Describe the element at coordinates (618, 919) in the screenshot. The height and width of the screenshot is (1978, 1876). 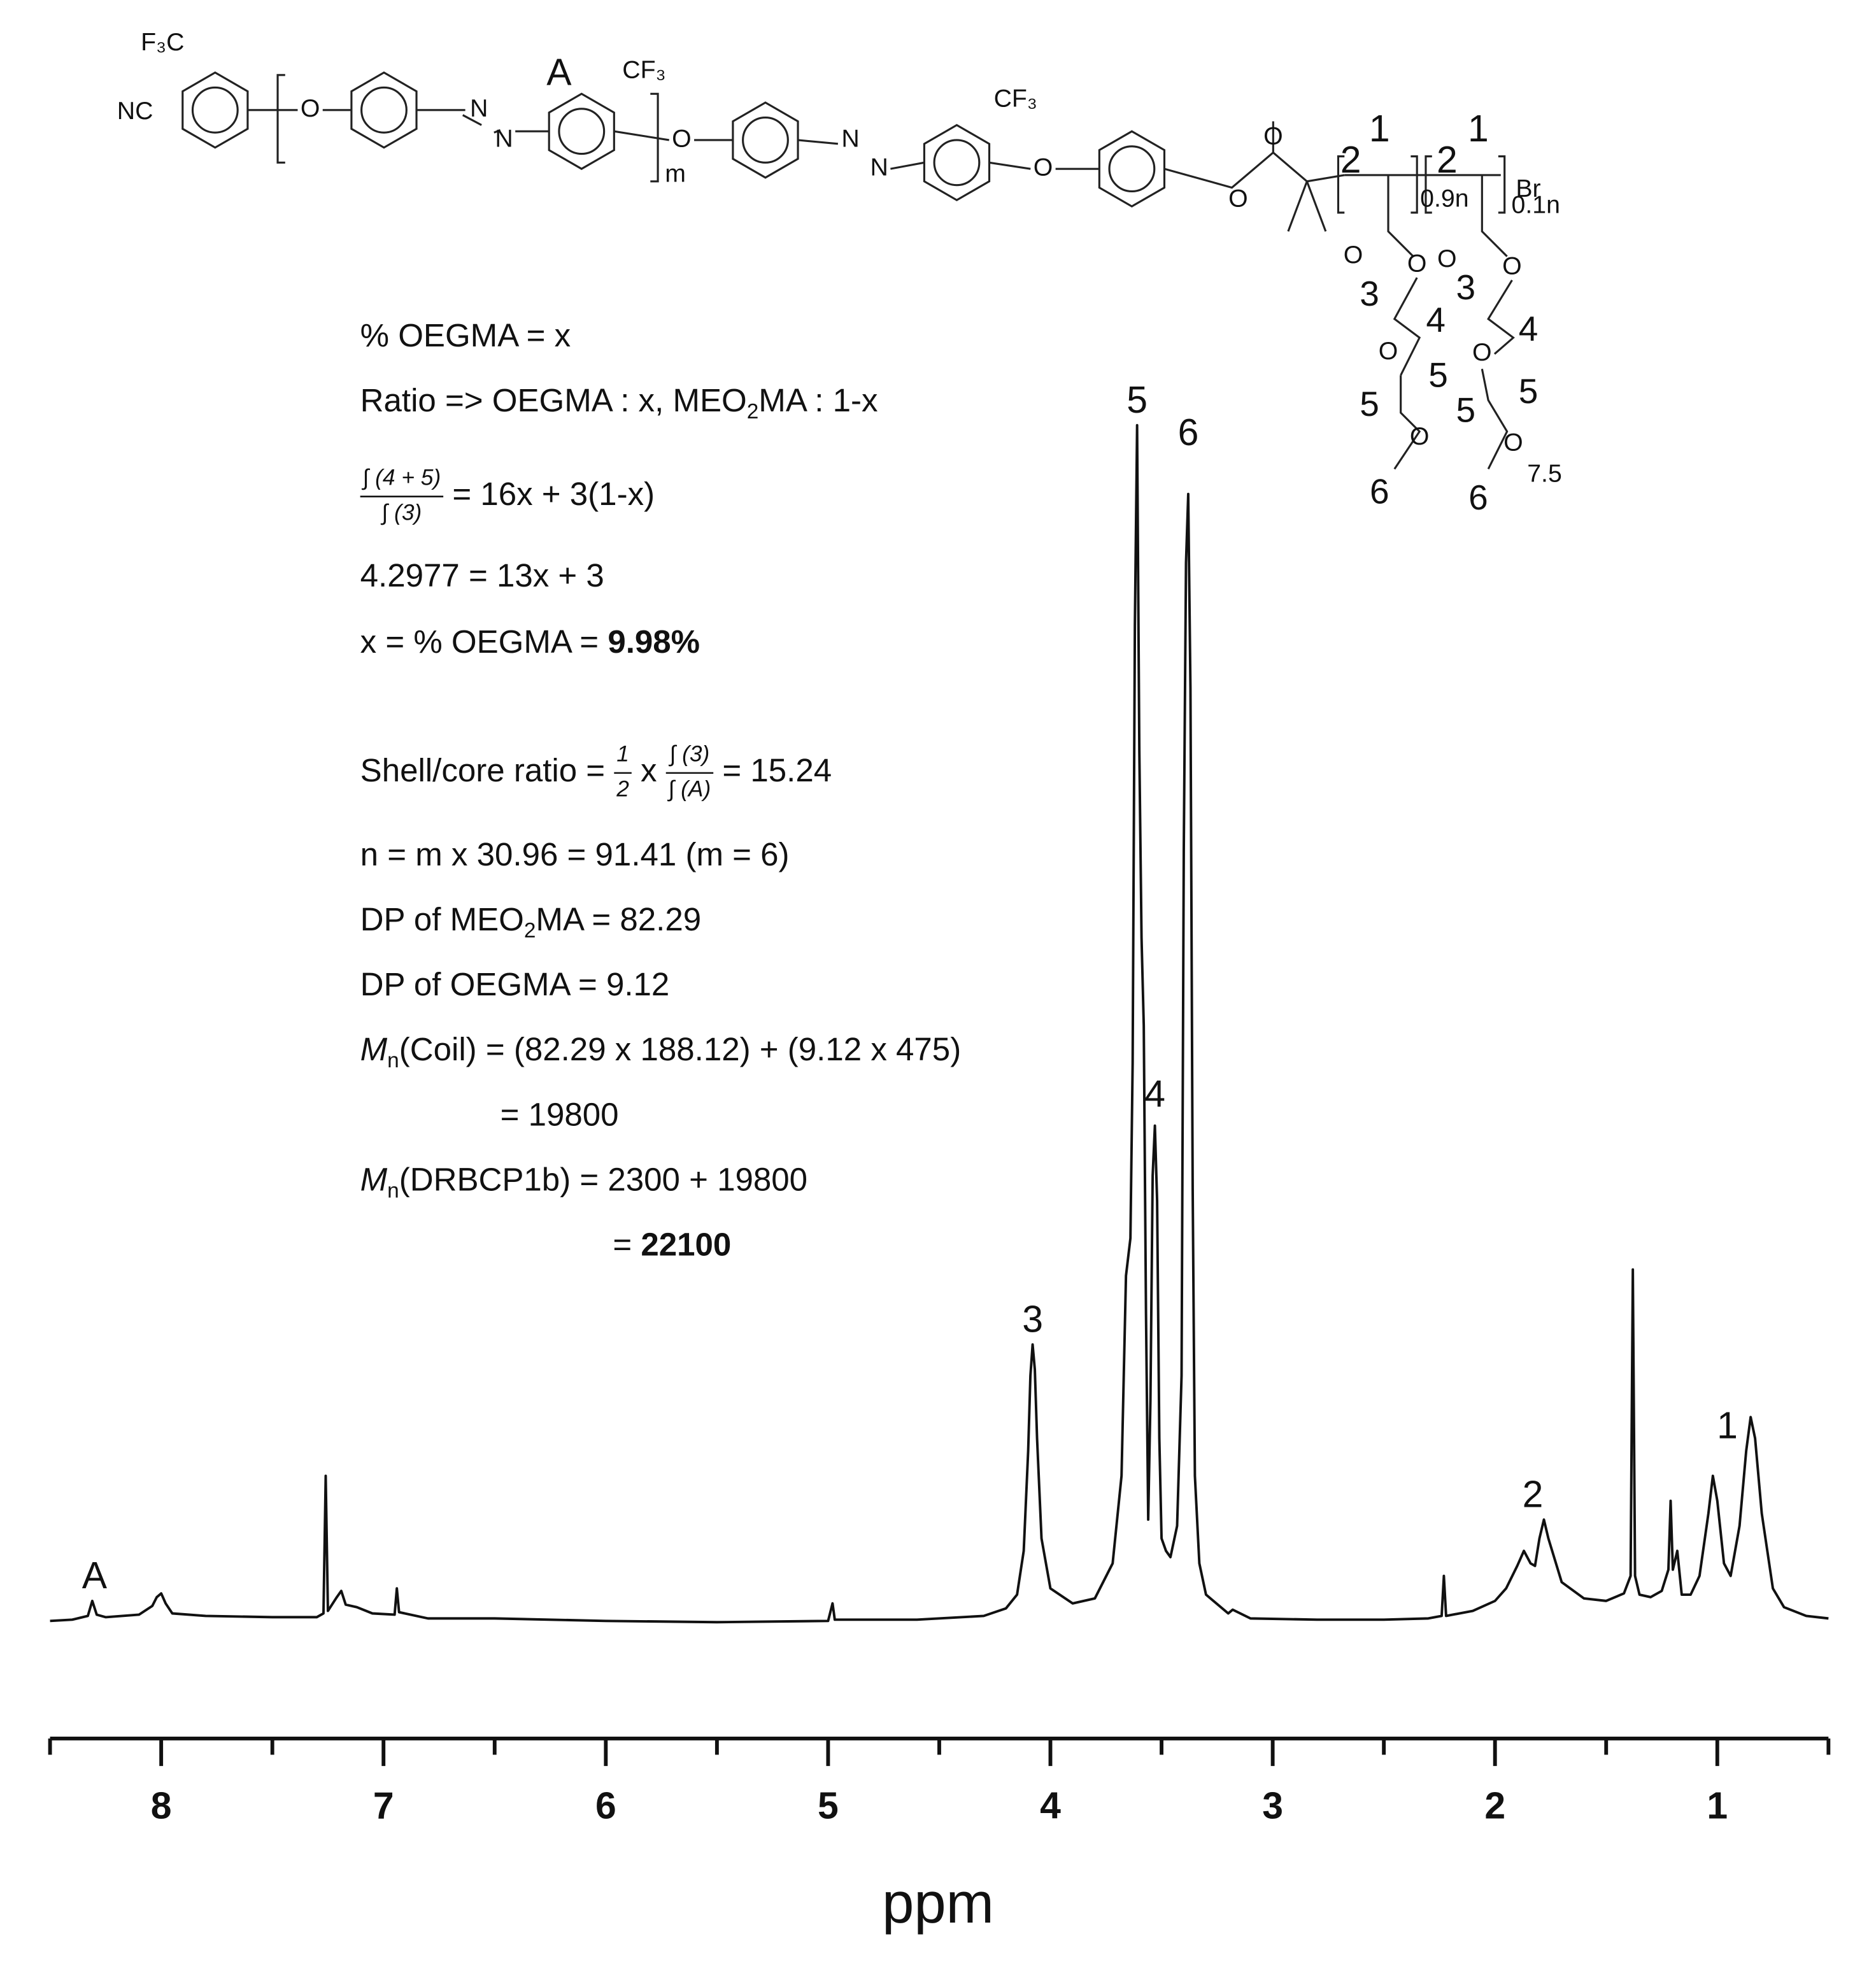
I see `annotation-text: MA = 82.29` at that location.